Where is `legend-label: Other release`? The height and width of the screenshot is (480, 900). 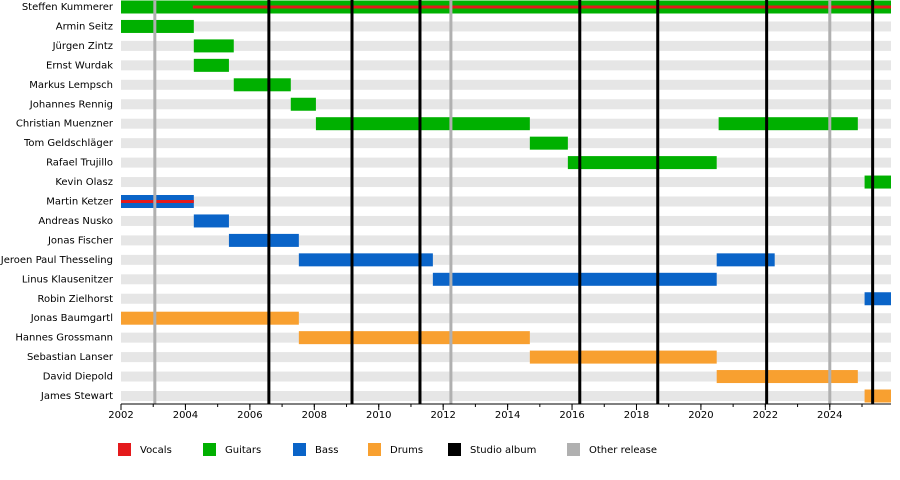 legend-label: Other release is located at coordinates (623, 450).